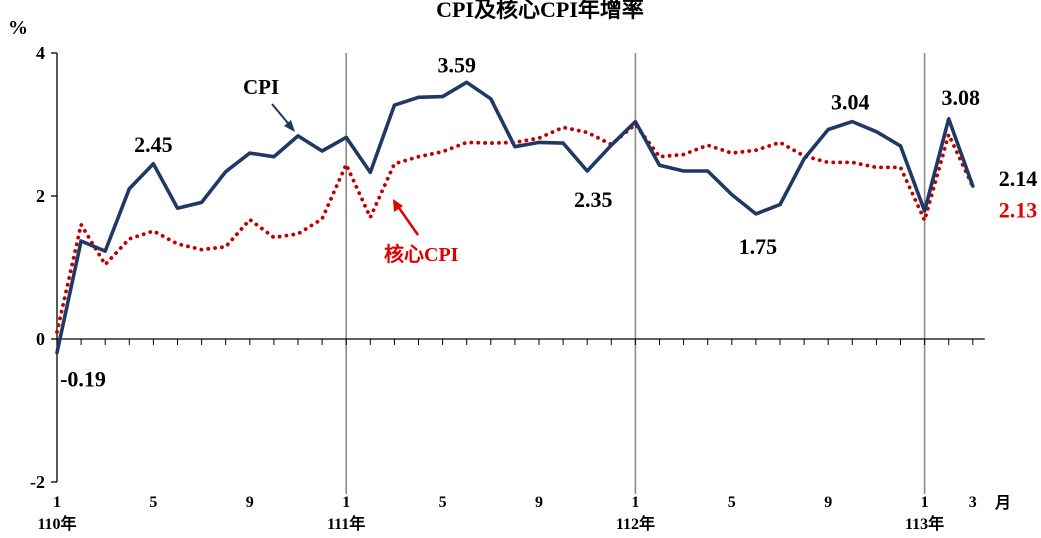 The height and width of the screenshot is (538, 1041). I want to click on y-tick-label: 2, so click(40, 196).